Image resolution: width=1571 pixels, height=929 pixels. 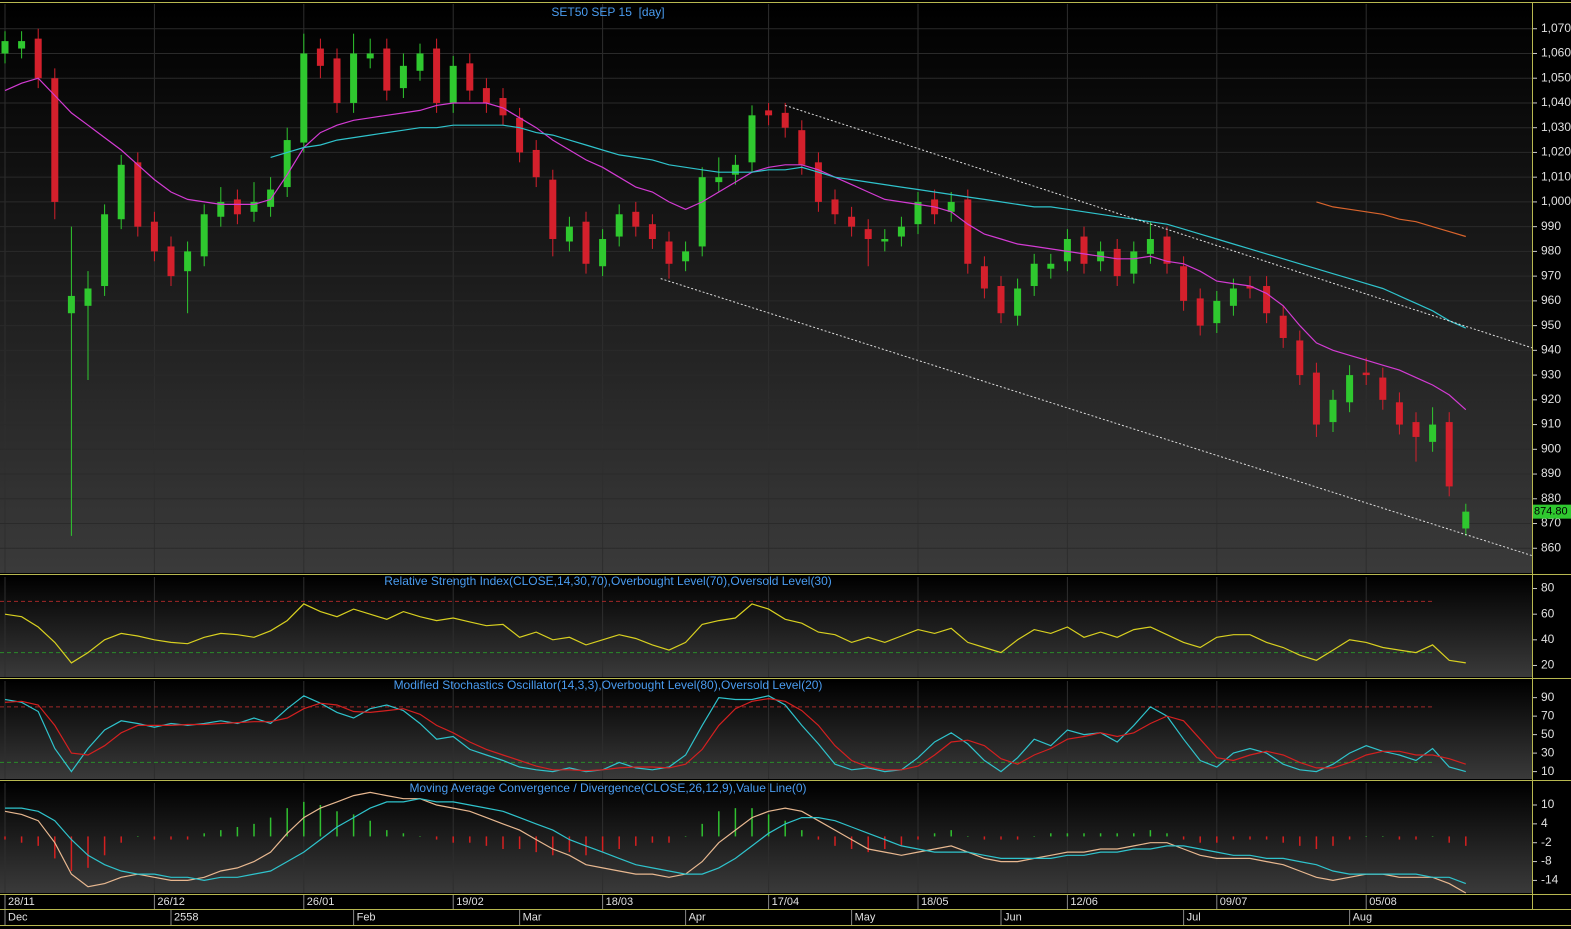 I want to click on month-label: Jul, so click(x=1194, y=917).